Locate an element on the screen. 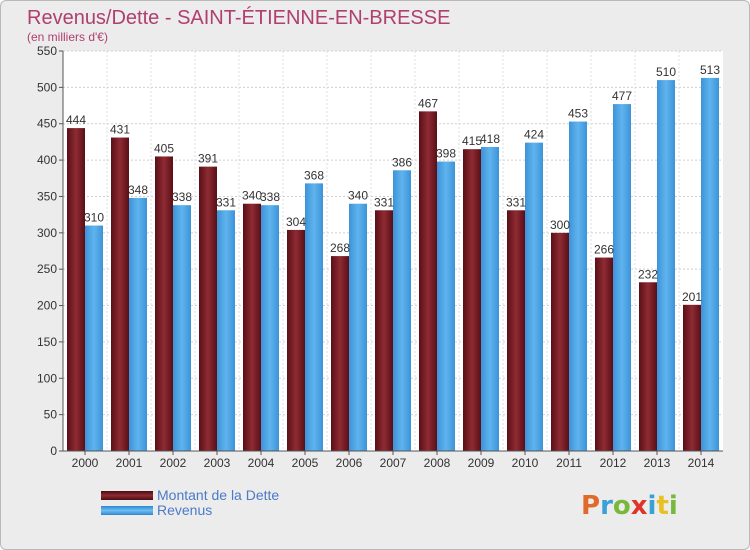 The height and width of the screenshot is (550, 750). data-label-dette: 467 is located at coordinates (428, 103).